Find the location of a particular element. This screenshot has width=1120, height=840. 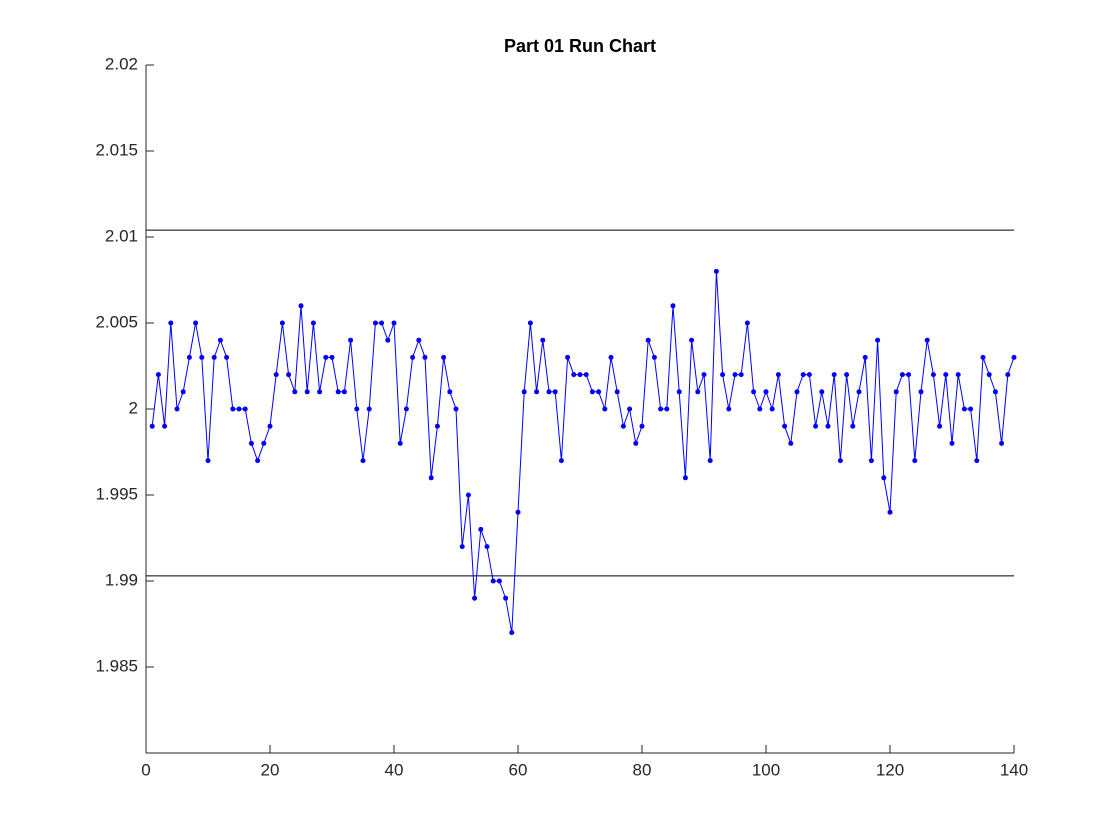

y-tick-label: 2.015 is located at coordinates (116, 149).